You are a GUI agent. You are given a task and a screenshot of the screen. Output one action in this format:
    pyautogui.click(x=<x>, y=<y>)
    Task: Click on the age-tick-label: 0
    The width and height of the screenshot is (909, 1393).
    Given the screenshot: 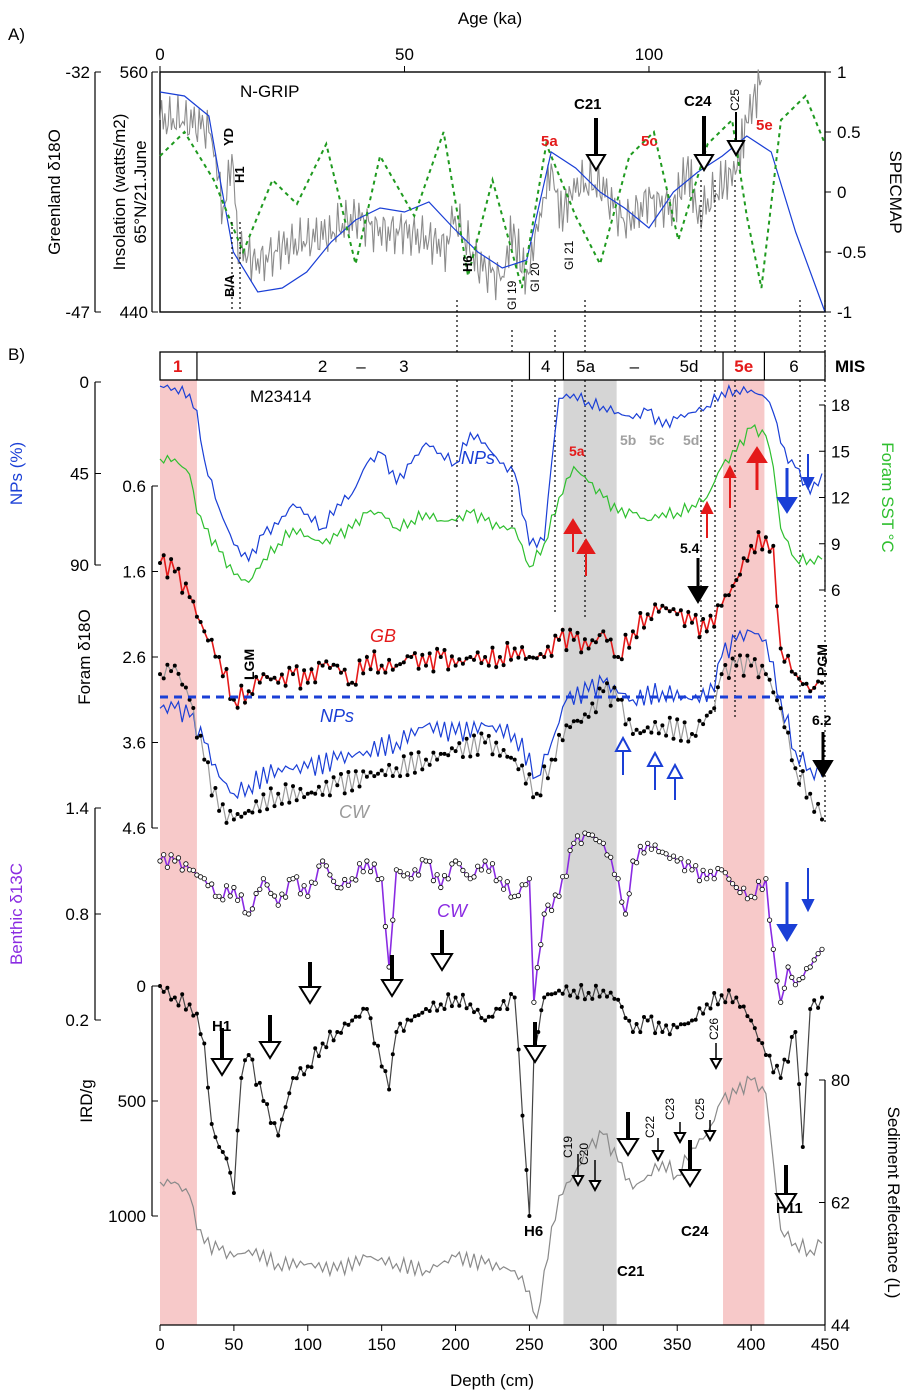 What is the action you would take?
    pyautogui.click(x=159, y=54)
    